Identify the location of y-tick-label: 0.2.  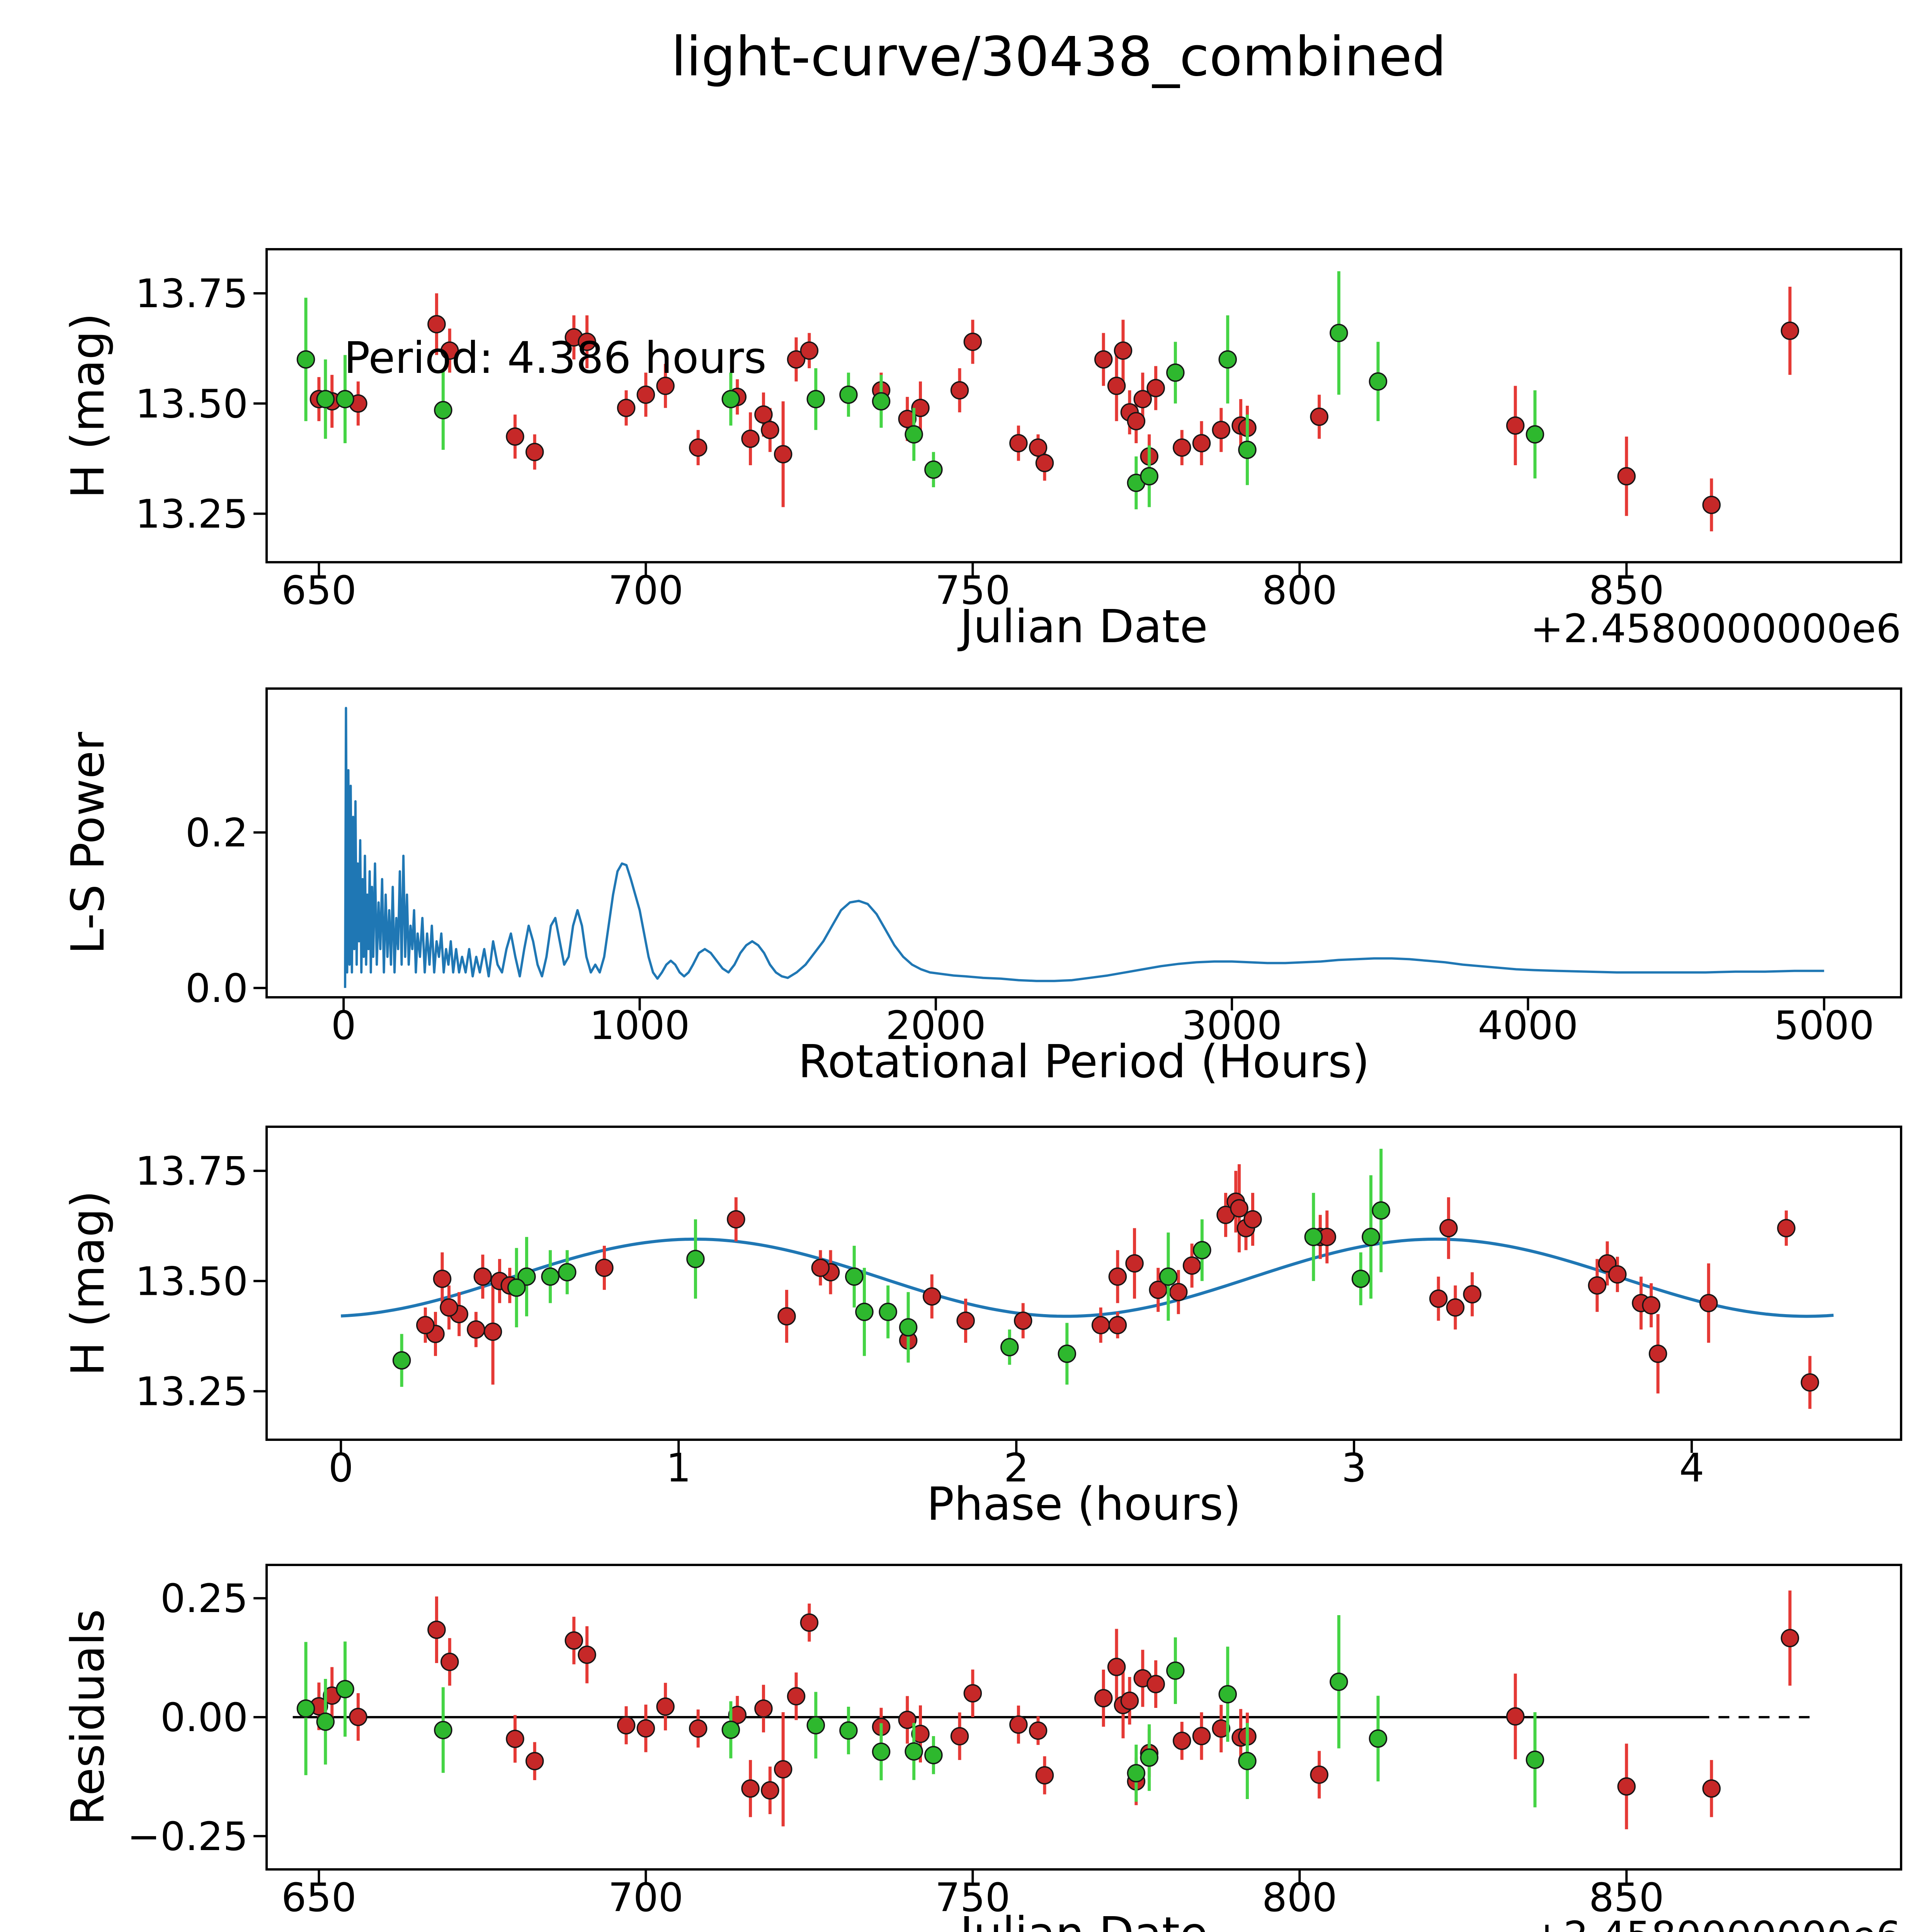
(216, 833).